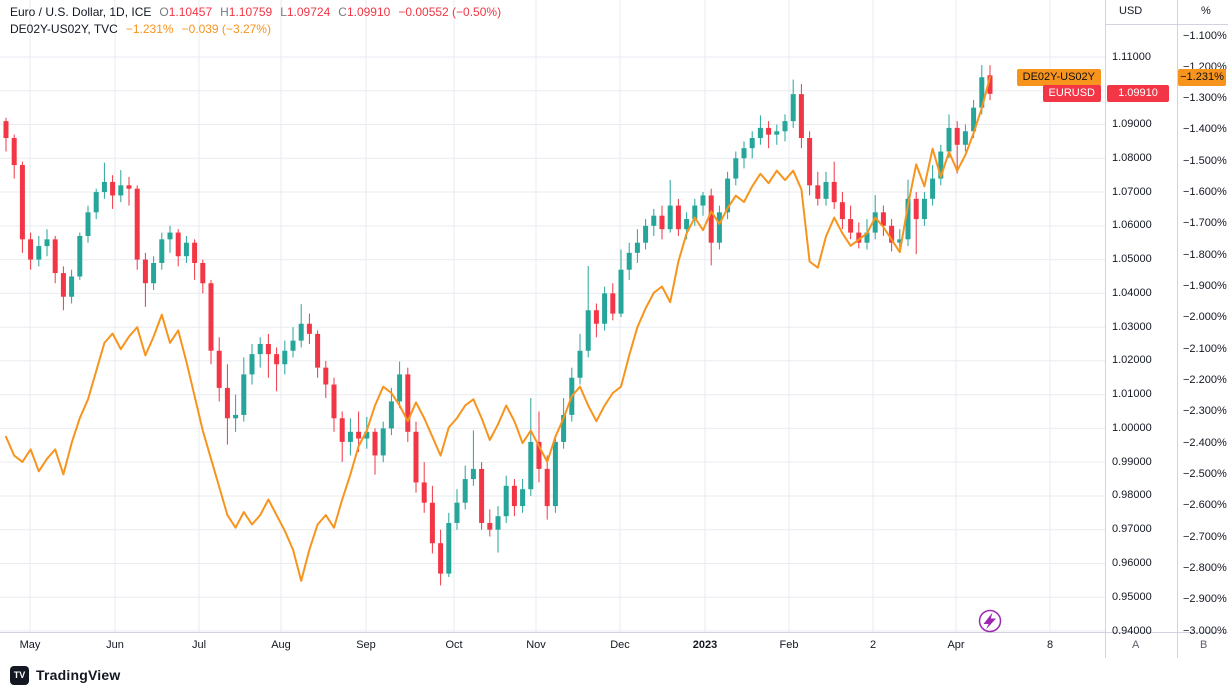  Describe the element at coordinates (1205, 567) in the screenshot. I see `pct-tick-label: −2.800%` at that location.